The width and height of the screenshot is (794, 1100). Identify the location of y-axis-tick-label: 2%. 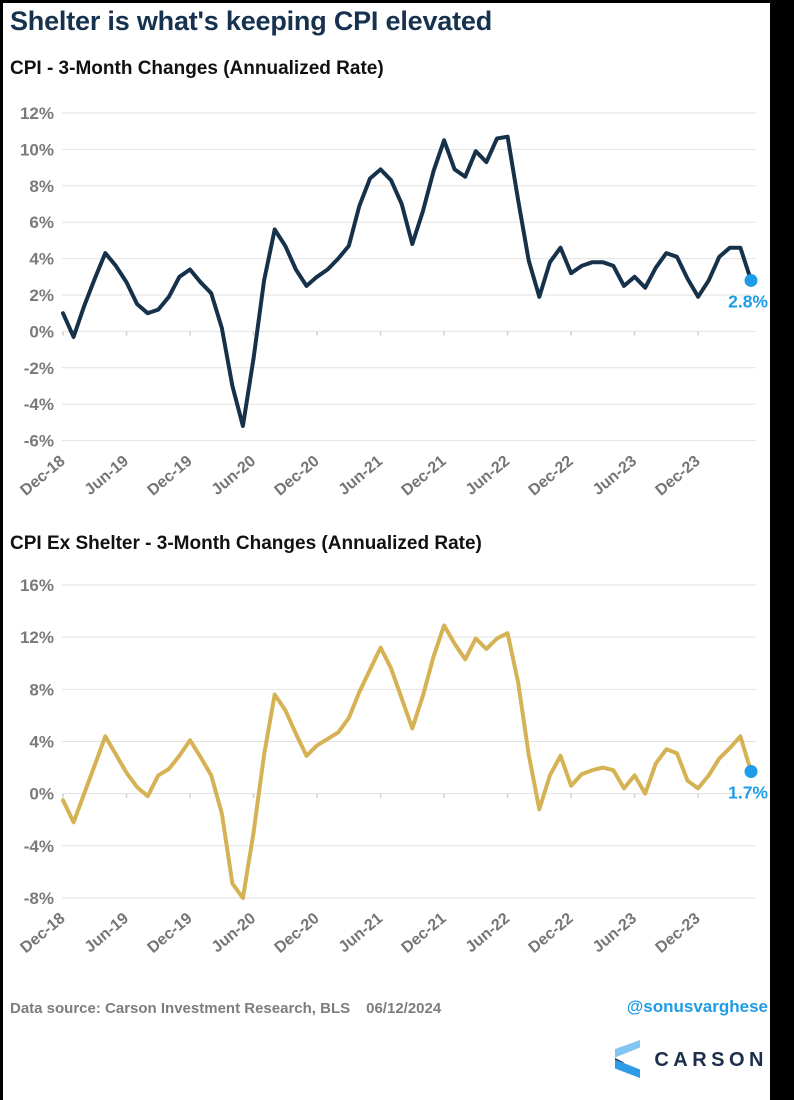
(41, 295).